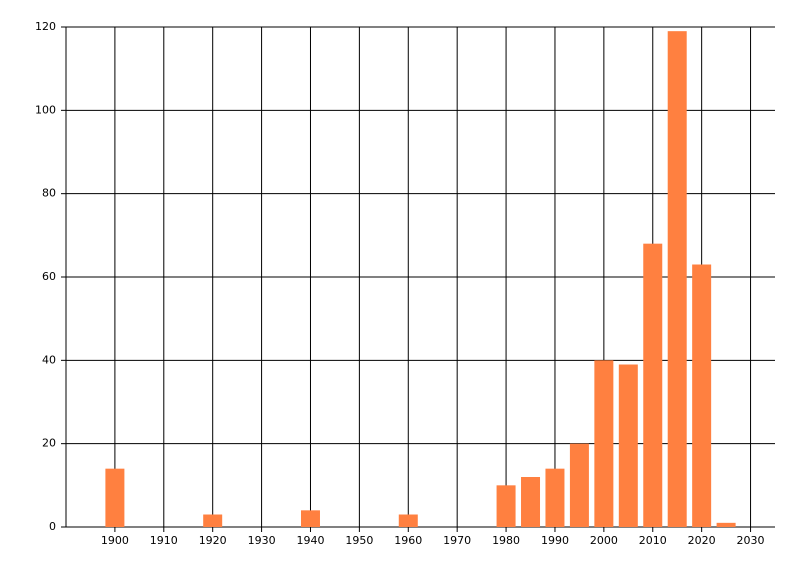 Image resolution: width=800 pixels, height=576 pixels. What do you see at coordinates (262, 540) in the screenshot?
I see `x-tick-label: 1930` at bounding box center [262, 540].